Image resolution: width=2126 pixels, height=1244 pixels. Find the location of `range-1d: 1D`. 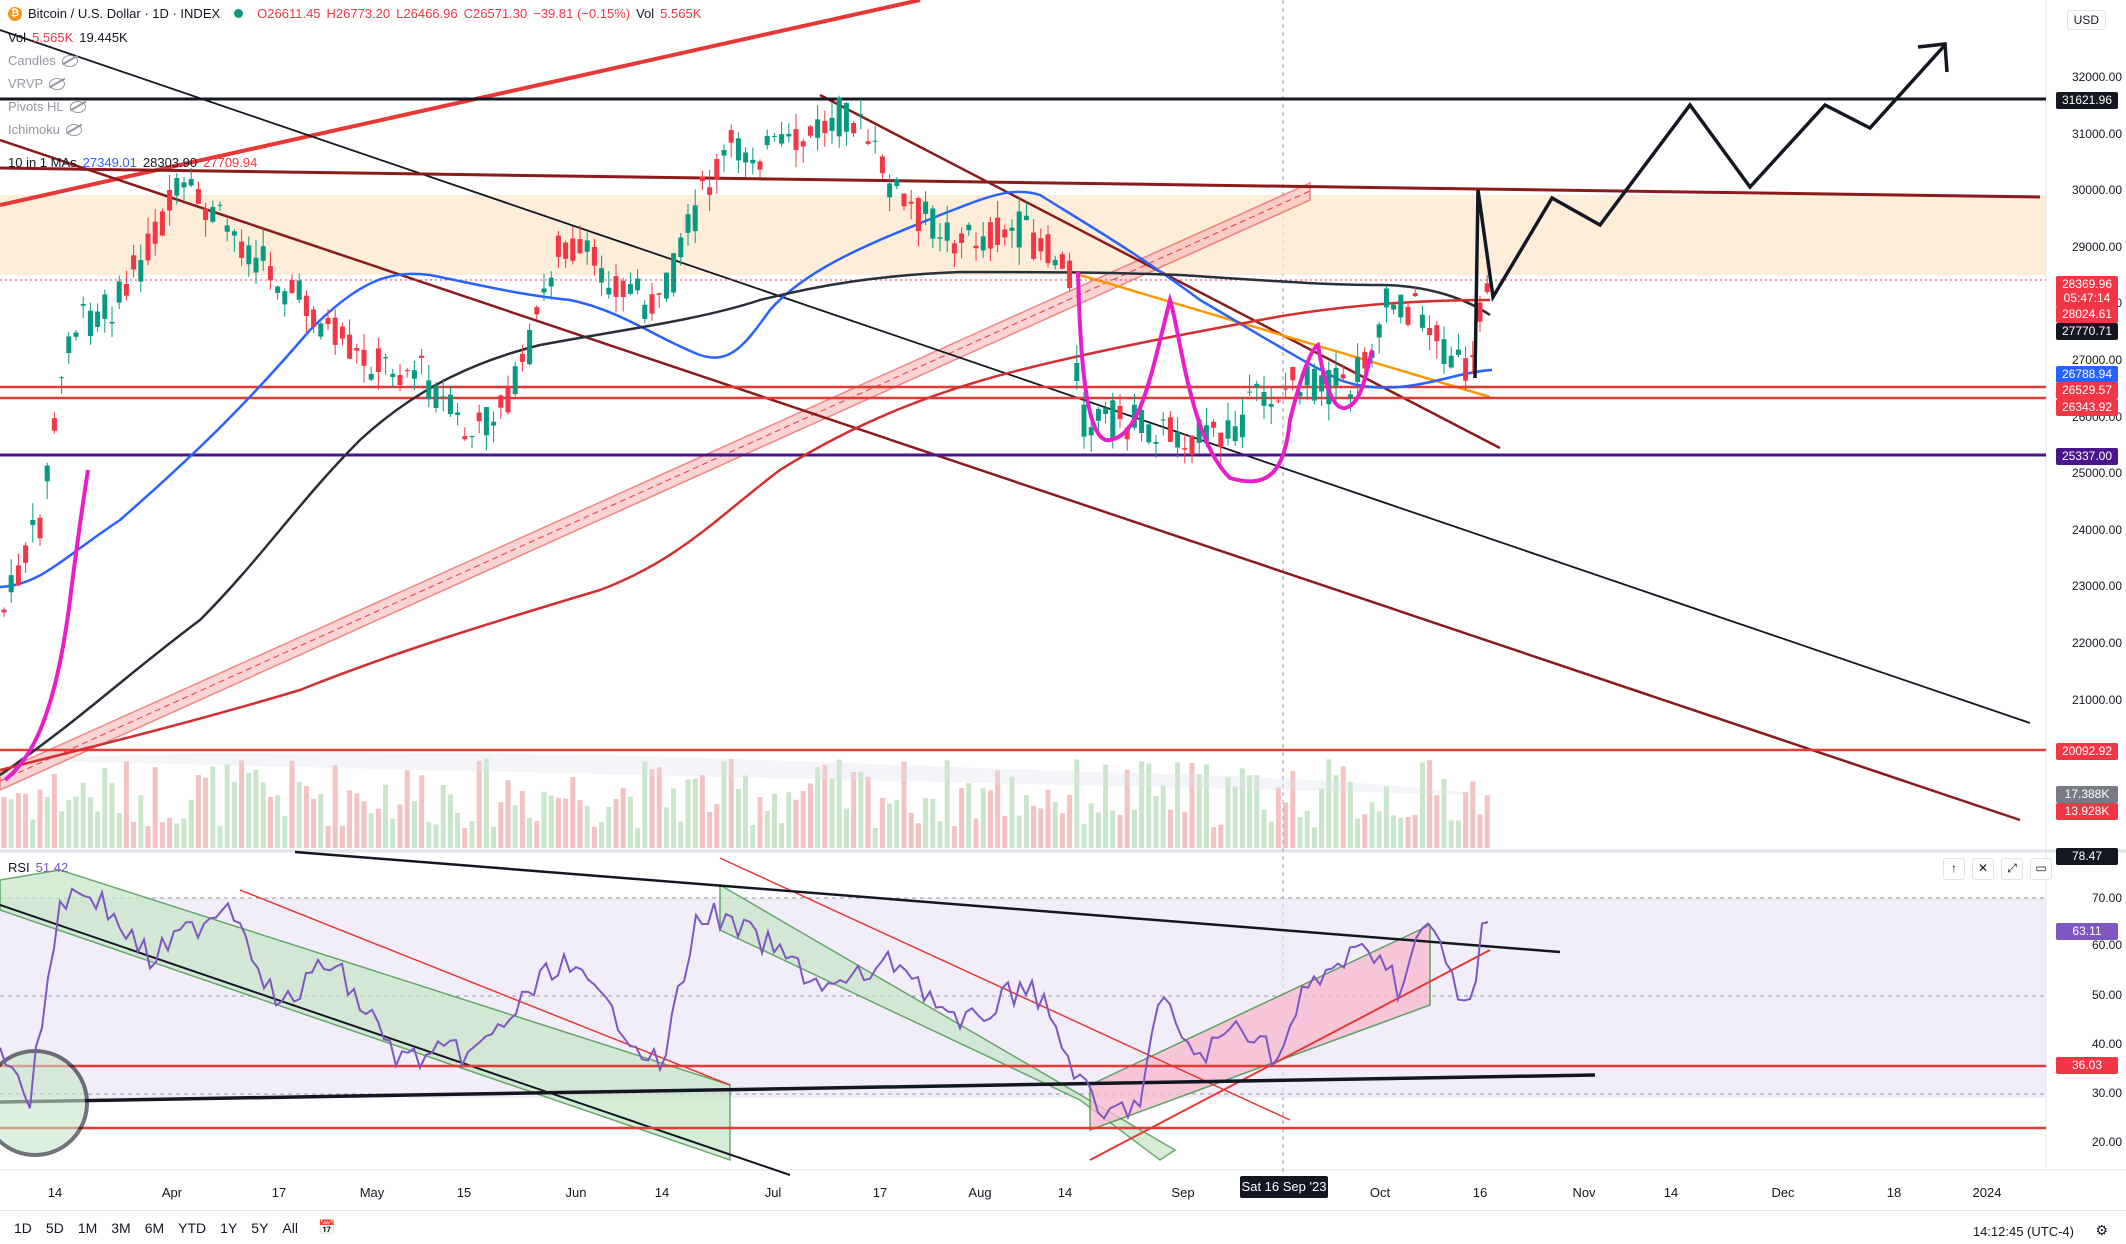

range-1d: 1D is located at coordinates (23, 1227).